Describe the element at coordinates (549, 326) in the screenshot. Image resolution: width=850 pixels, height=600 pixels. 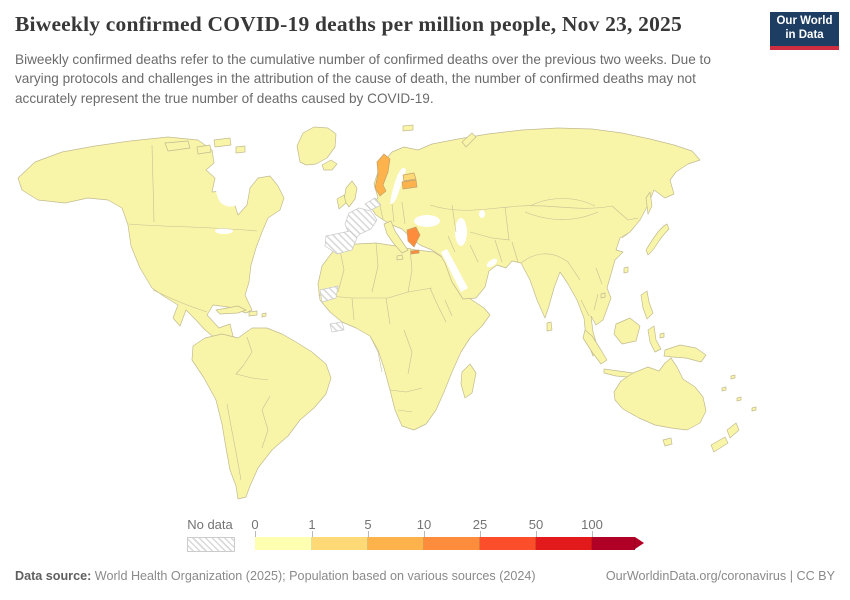
I see `landmass-sri-lanka` at that location.